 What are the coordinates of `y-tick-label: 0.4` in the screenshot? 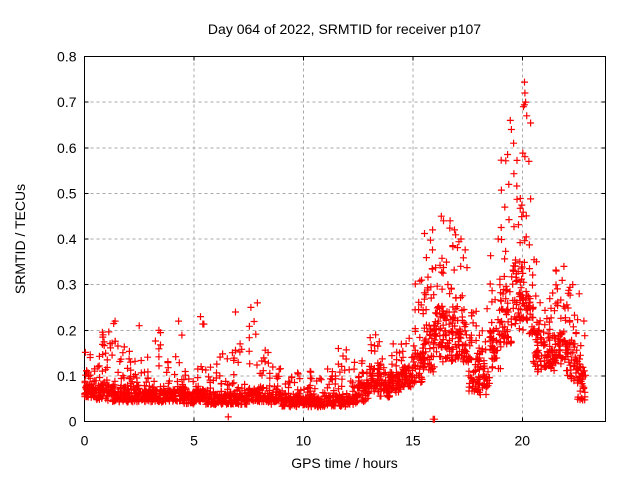 It's located at (67, 239).